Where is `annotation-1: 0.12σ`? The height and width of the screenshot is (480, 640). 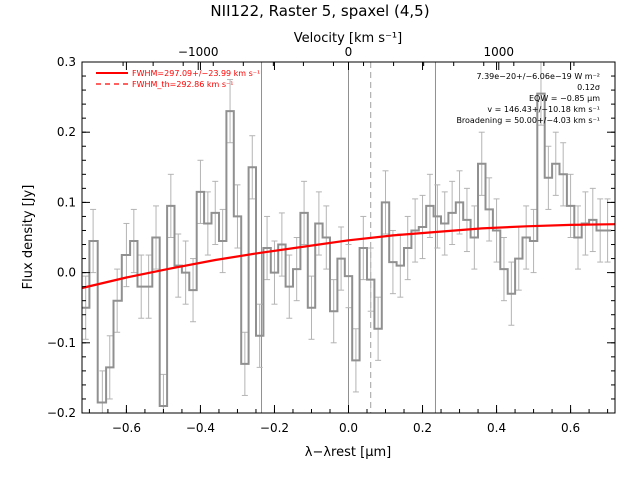 annotation-1: 0.12σ is located at coordinates (588, 87).